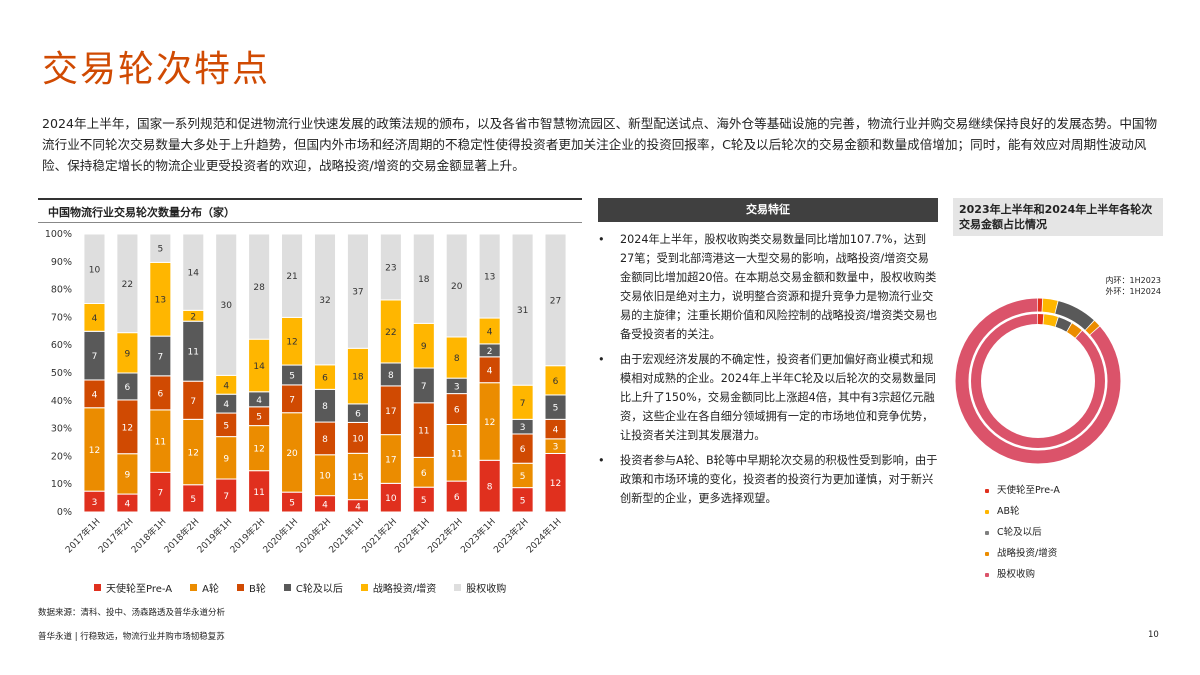 The width and height of the screenshot is (1200, 675). What do you see at coordinates (257, 589) in the screenshot?
I see `legend-label: B轮` at bounding box center [257, 589].